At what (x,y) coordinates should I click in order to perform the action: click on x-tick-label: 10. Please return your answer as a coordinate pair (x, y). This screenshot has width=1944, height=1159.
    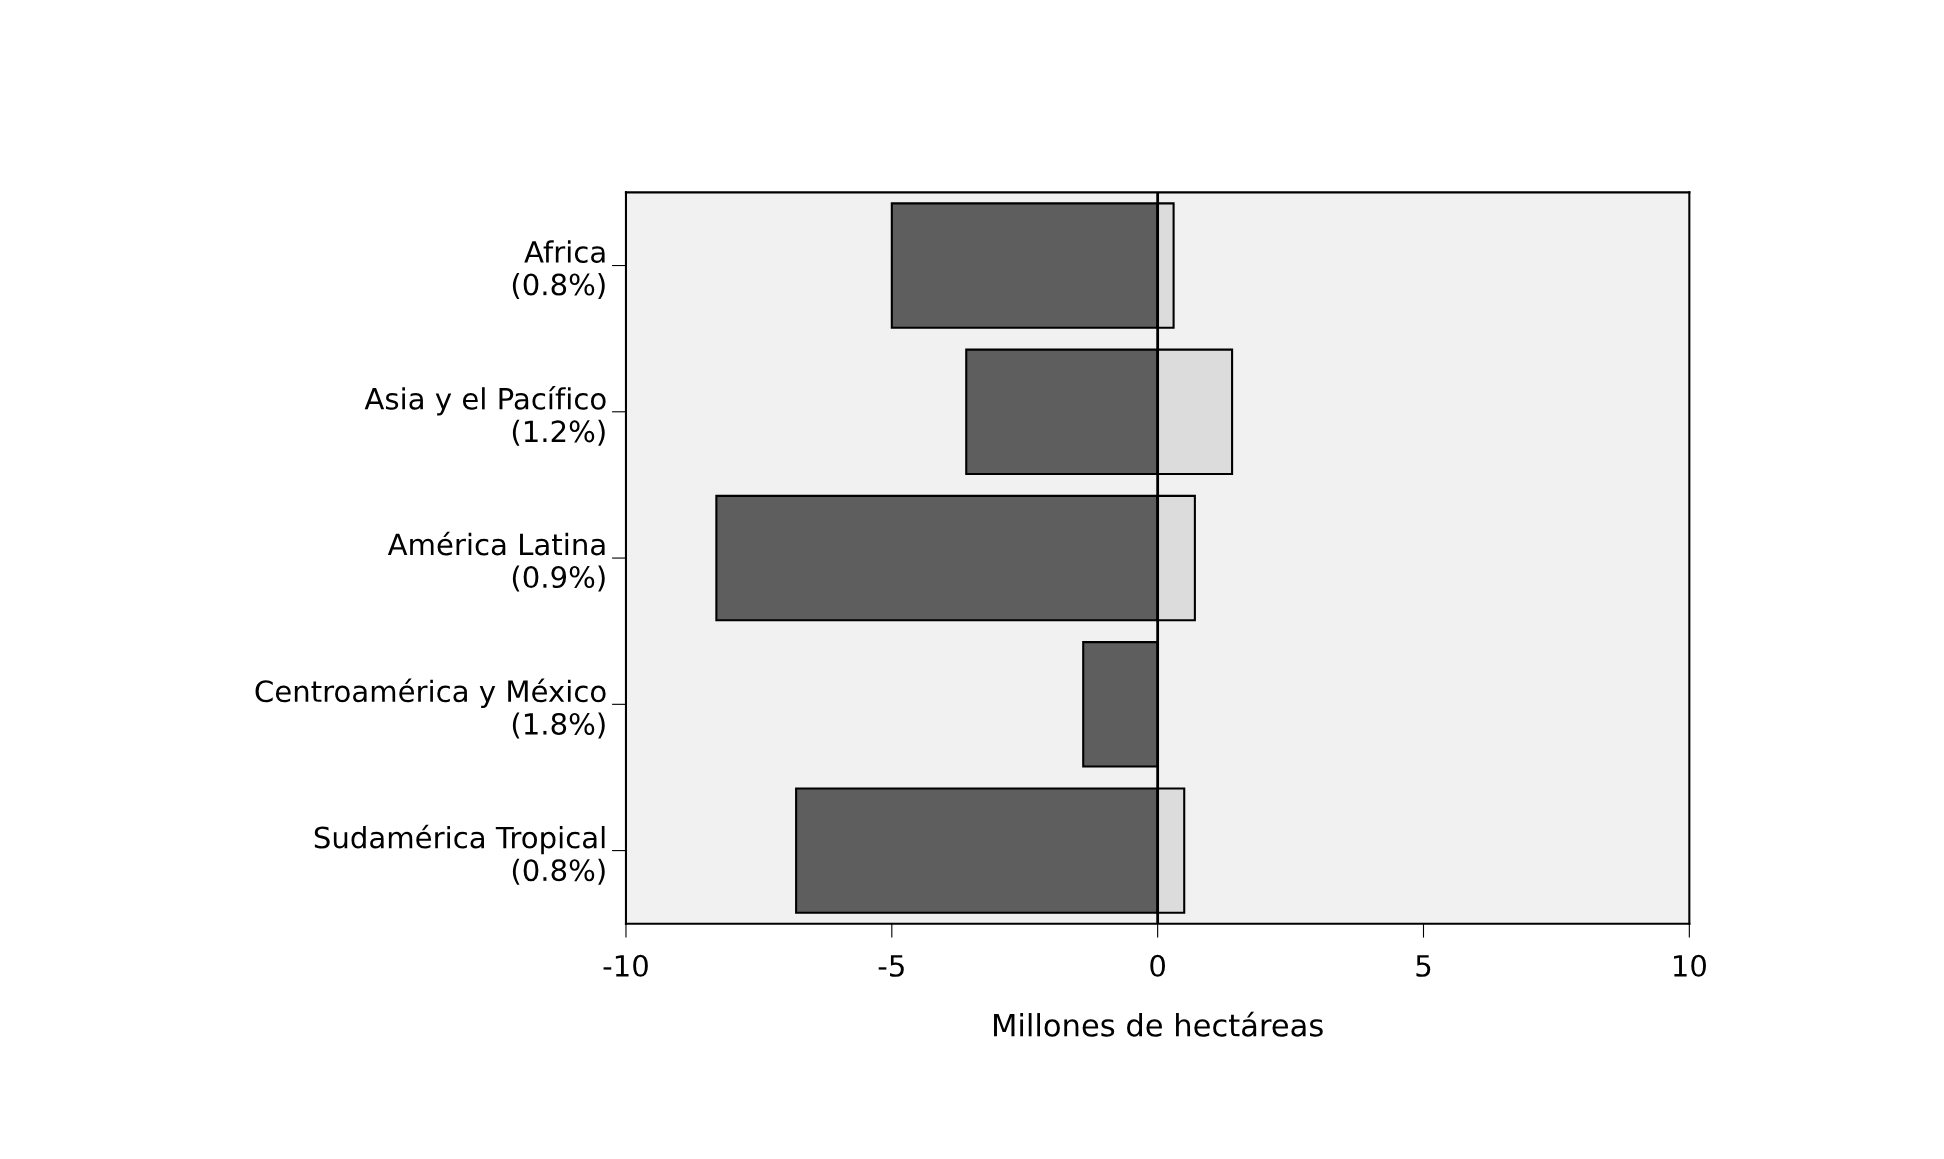
    Looking at the image, I should click on (1689, 965).